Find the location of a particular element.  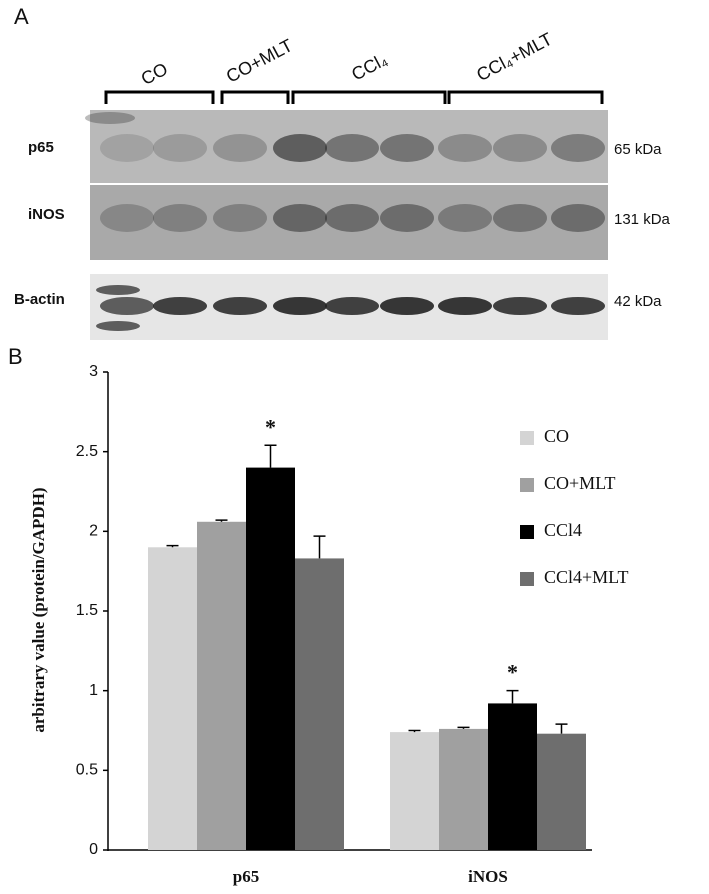

y-tick-label: 1.5 is located at coordinates (87, 610).